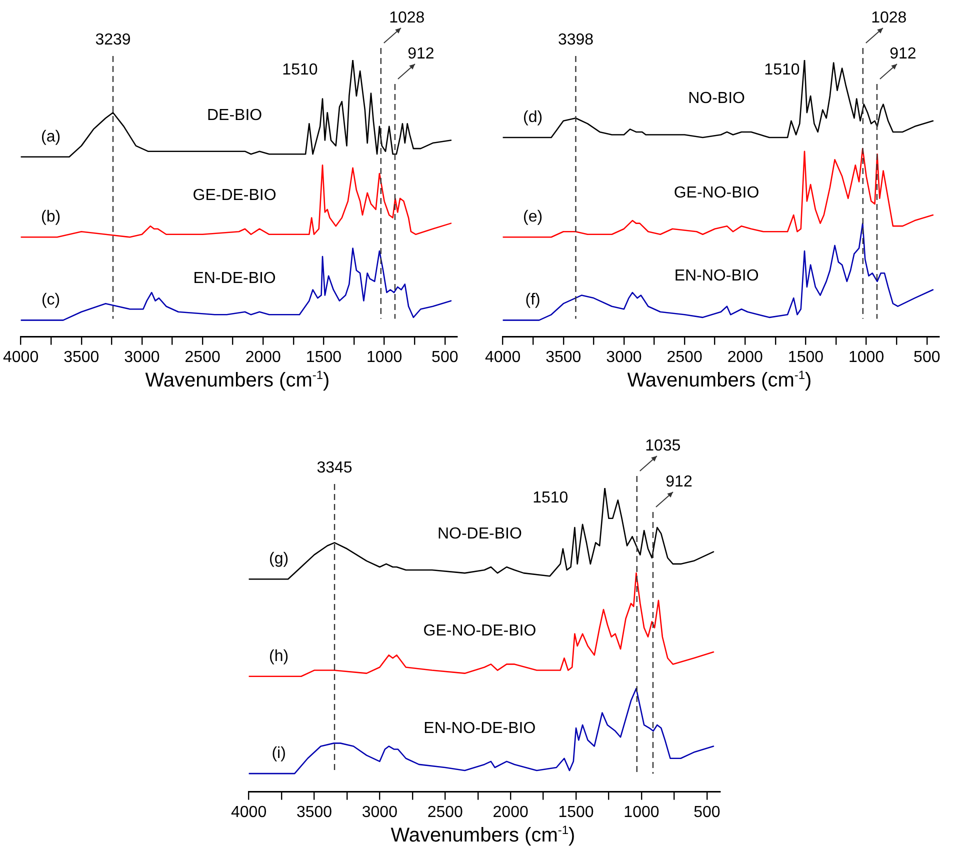 The image size is (962, 857). Describe the element at coordinates (480, 728) in the screenshot. I see `series-label: EN-NO-DE-BIO` at that location.